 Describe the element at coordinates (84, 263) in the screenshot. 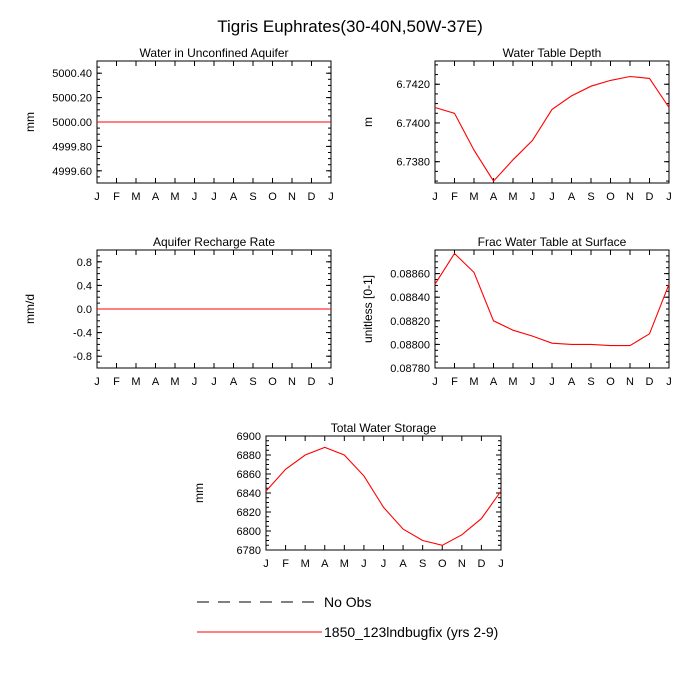

I see `y-tick-label: 0.8` at that location.